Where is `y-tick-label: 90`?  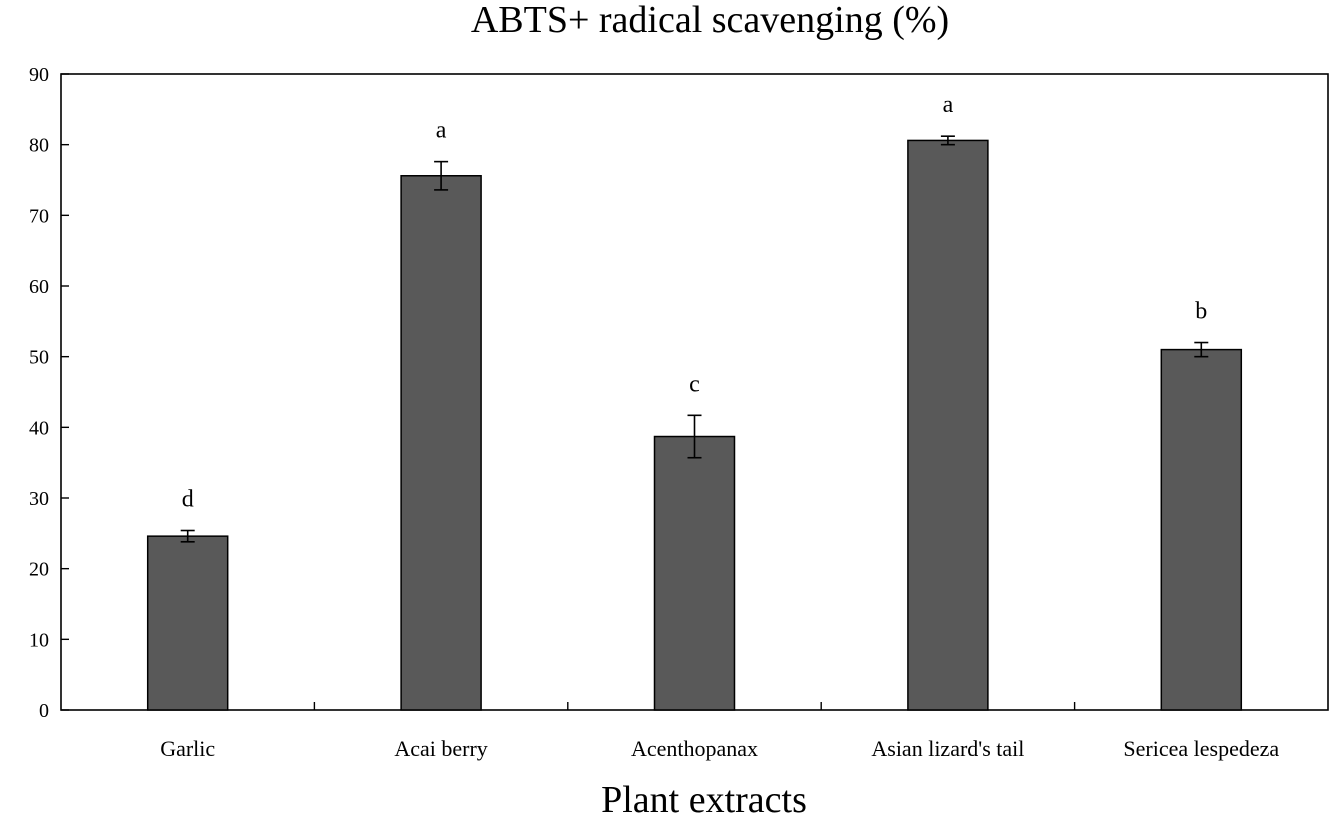 y-tick-label: 90 is located at coordinates (39, 75).